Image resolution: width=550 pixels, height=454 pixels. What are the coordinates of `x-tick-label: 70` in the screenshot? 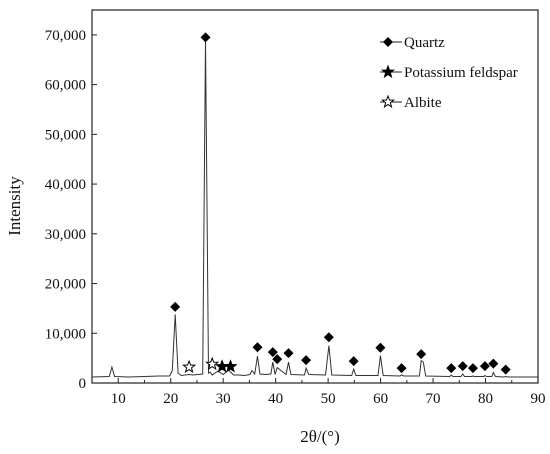 It's located at (433, 399).